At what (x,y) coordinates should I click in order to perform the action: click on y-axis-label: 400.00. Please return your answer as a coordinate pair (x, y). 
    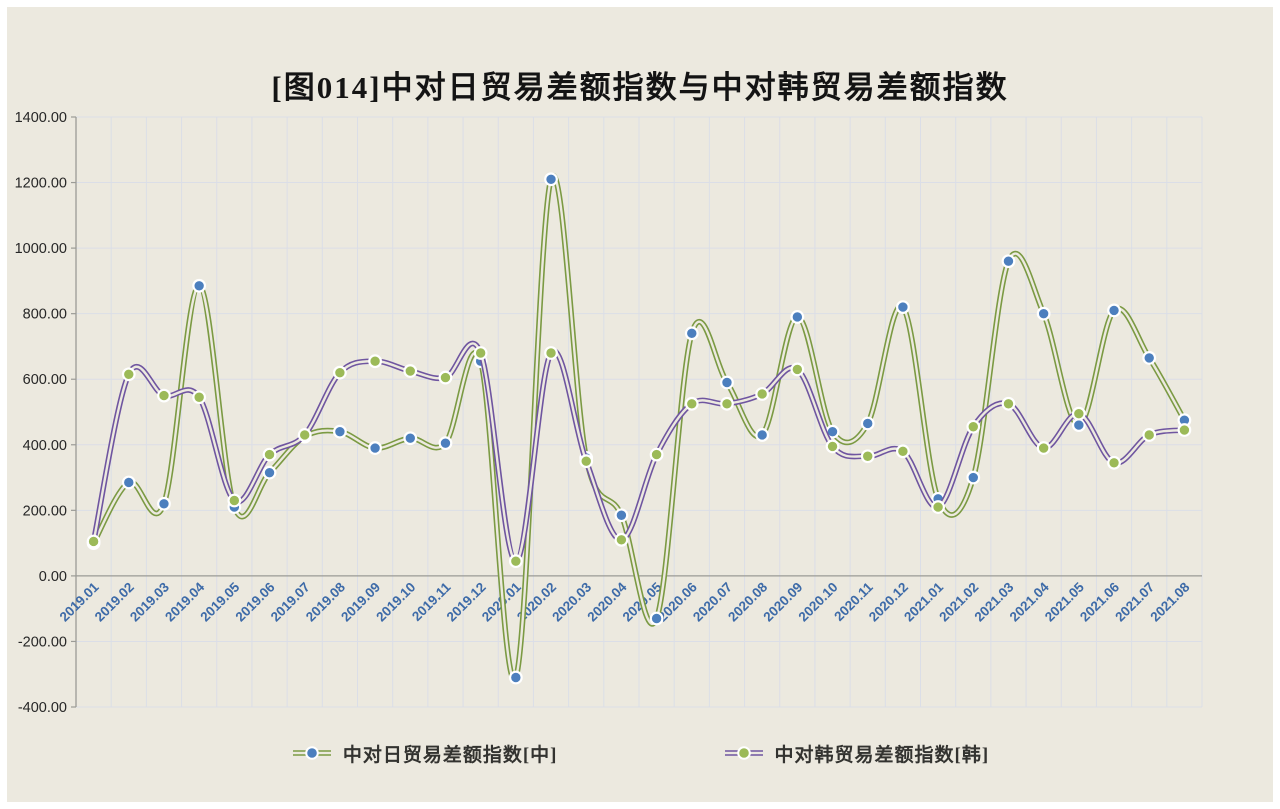
    Looking at the image, I should click on (45, 446).